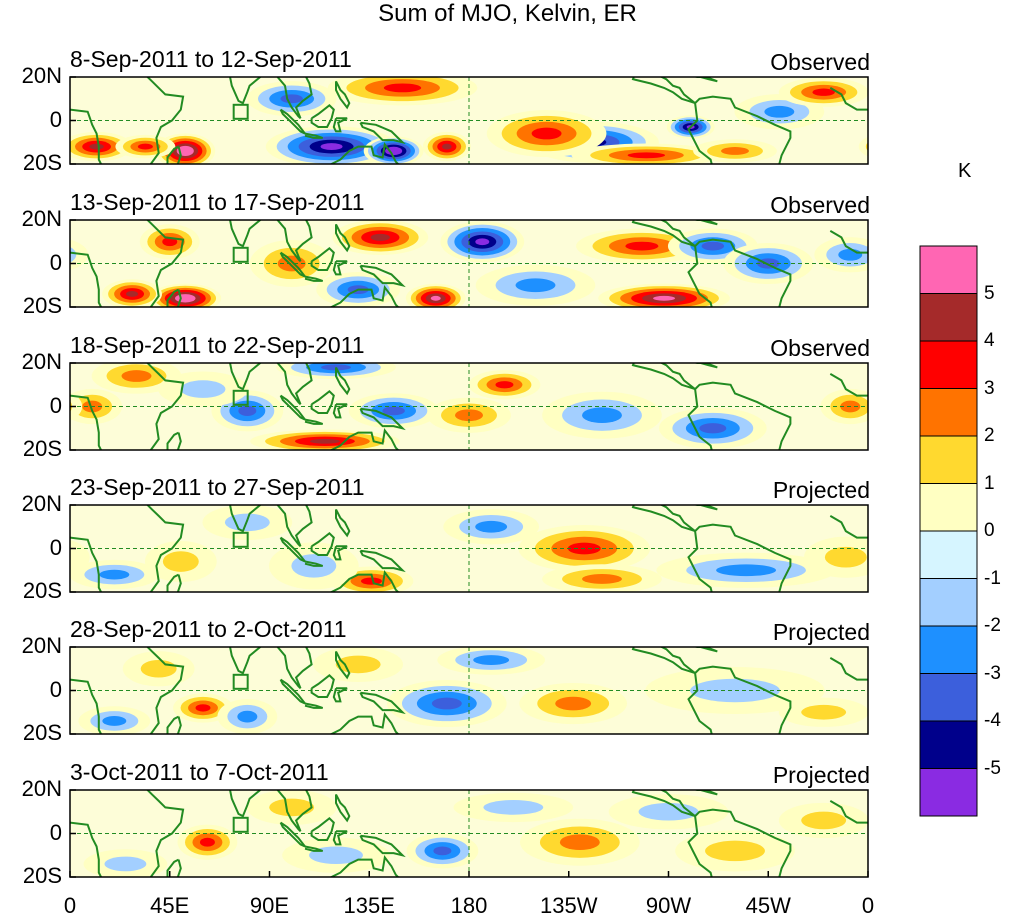 This screenshot has width=1015, height=923. What do you see at coordinates (989, 388) in the screenshot?
I see `colorbar-level-label: 3` at bounding box center [989, 388].